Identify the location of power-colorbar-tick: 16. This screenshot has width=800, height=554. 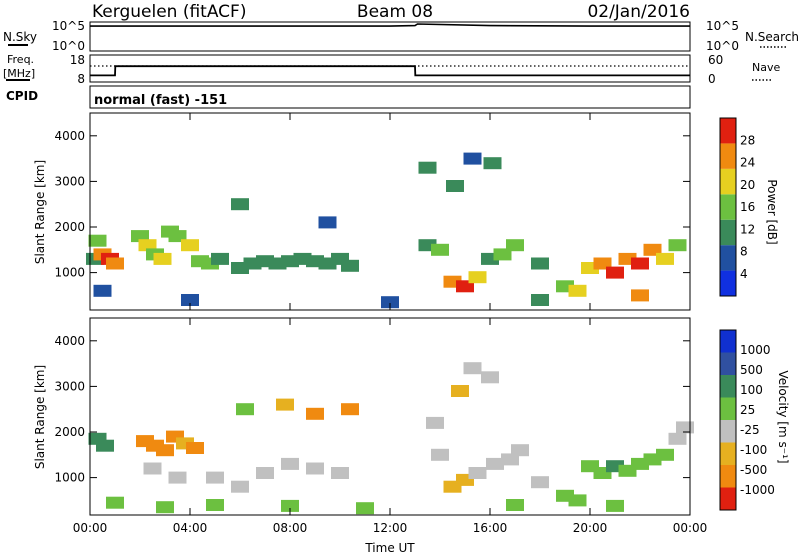
(747, 207).